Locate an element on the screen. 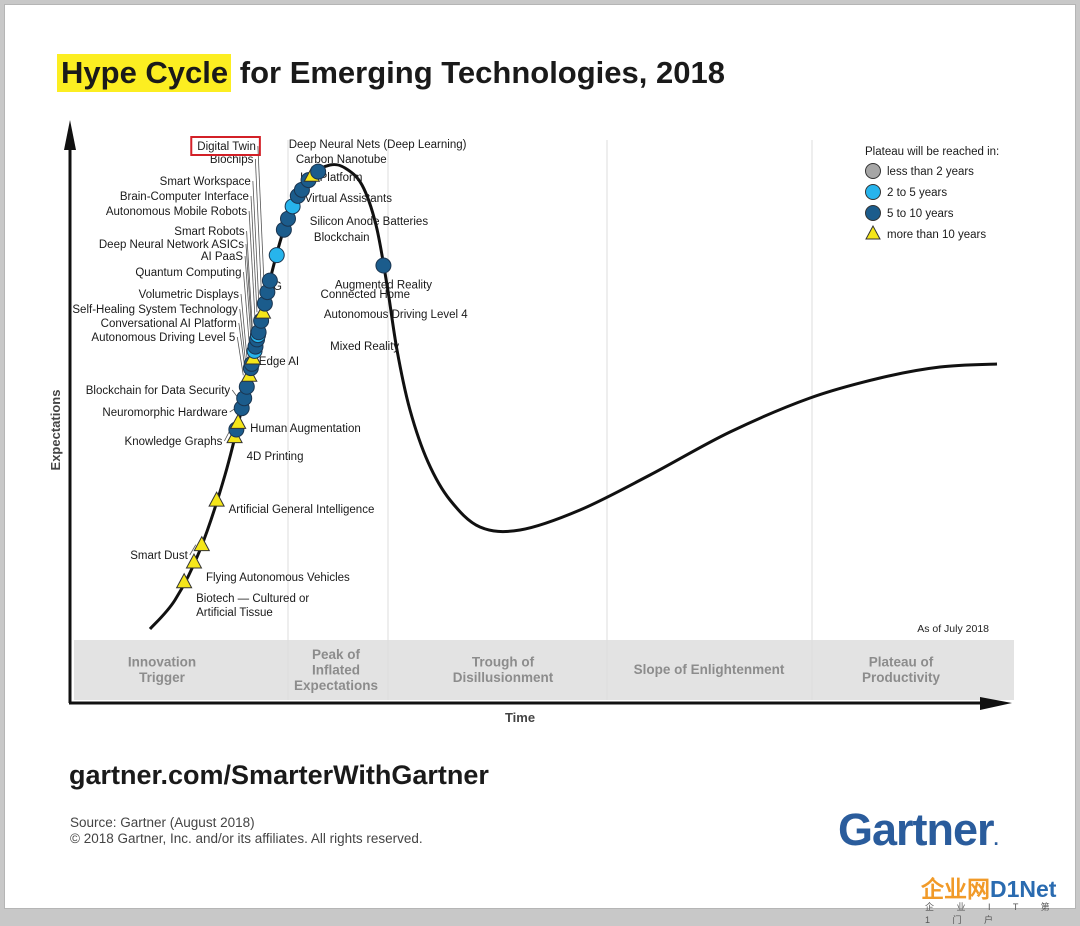 Image resolution: width=1080 pixels, height=926 pixels. legend-marker-gt10 is located at coordinates (873, 232).